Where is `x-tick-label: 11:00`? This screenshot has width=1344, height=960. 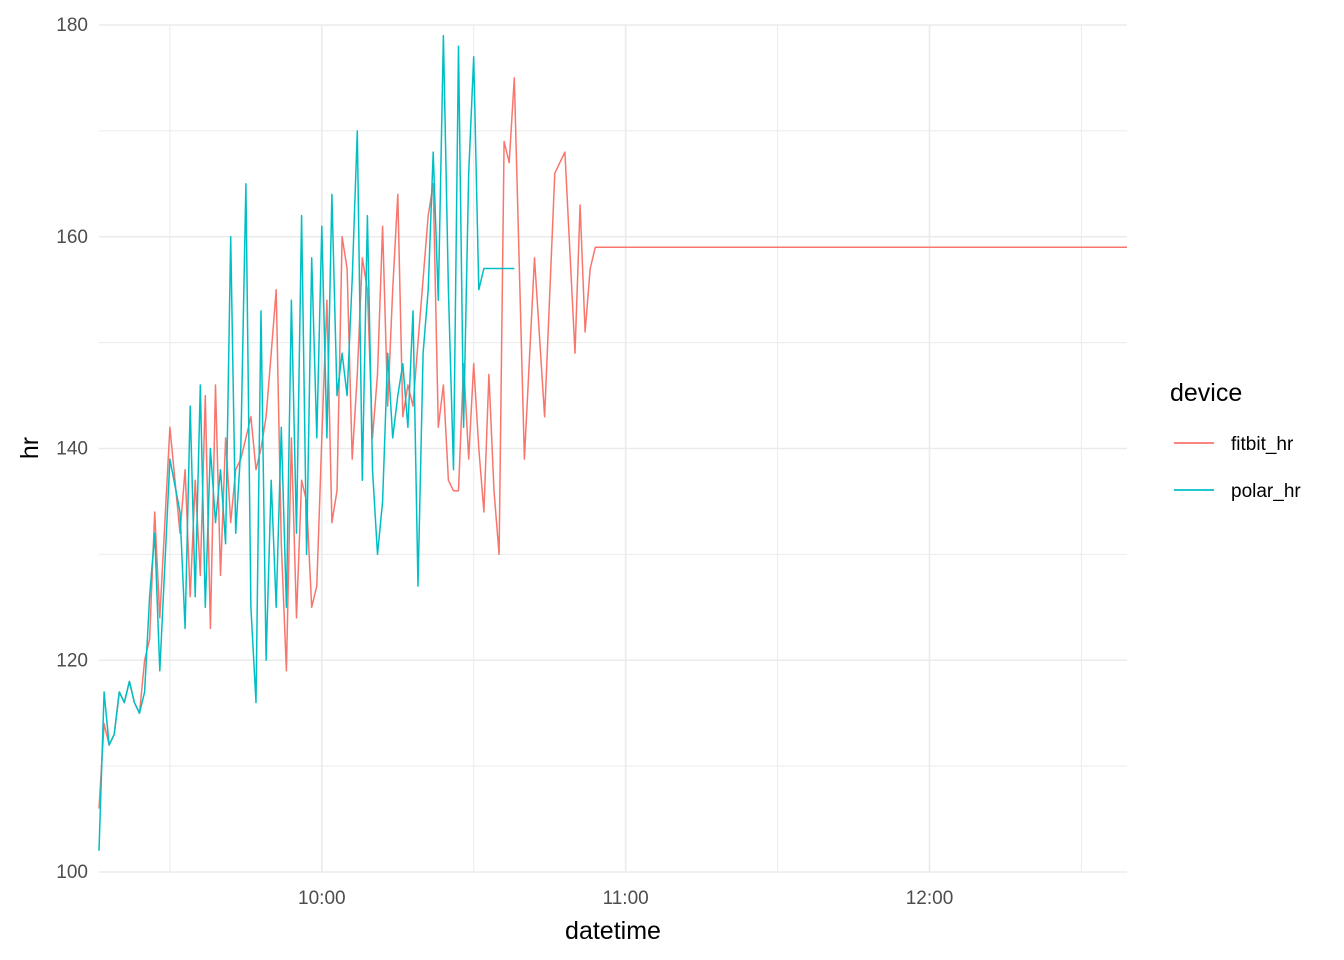
x-tick-label: 11:00 is located at coordinates (626, 898).